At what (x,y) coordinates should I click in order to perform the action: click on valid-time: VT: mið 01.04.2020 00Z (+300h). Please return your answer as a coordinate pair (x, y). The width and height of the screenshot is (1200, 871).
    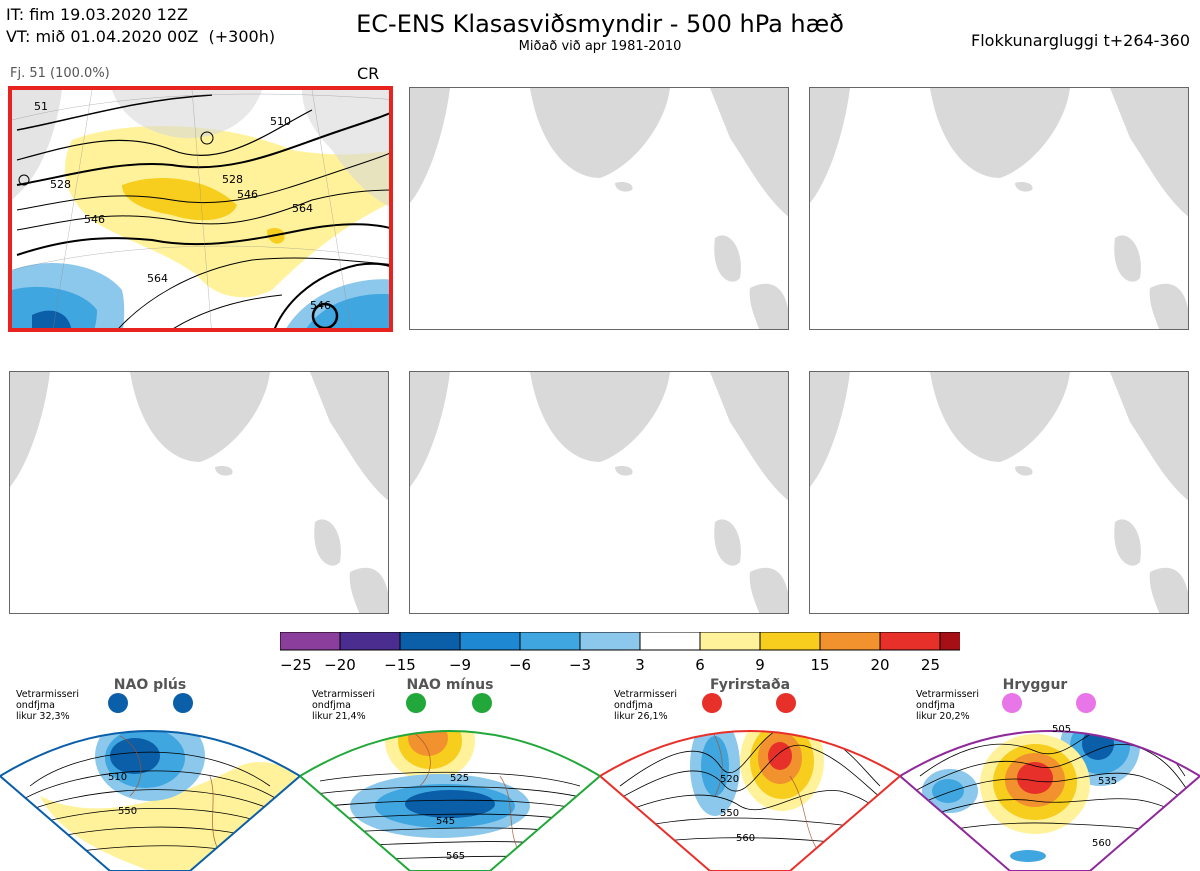
    Looking at the image, I should click on (141, 36).